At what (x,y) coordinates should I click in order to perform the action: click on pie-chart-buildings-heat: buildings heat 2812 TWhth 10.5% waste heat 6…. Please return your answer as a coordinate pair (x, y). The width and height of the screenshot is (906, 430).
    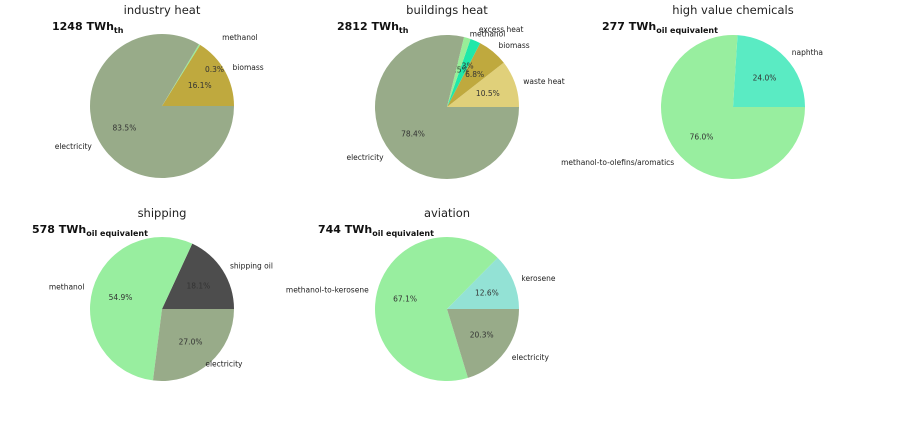
    Looking at the image, I should click on (451, 91).